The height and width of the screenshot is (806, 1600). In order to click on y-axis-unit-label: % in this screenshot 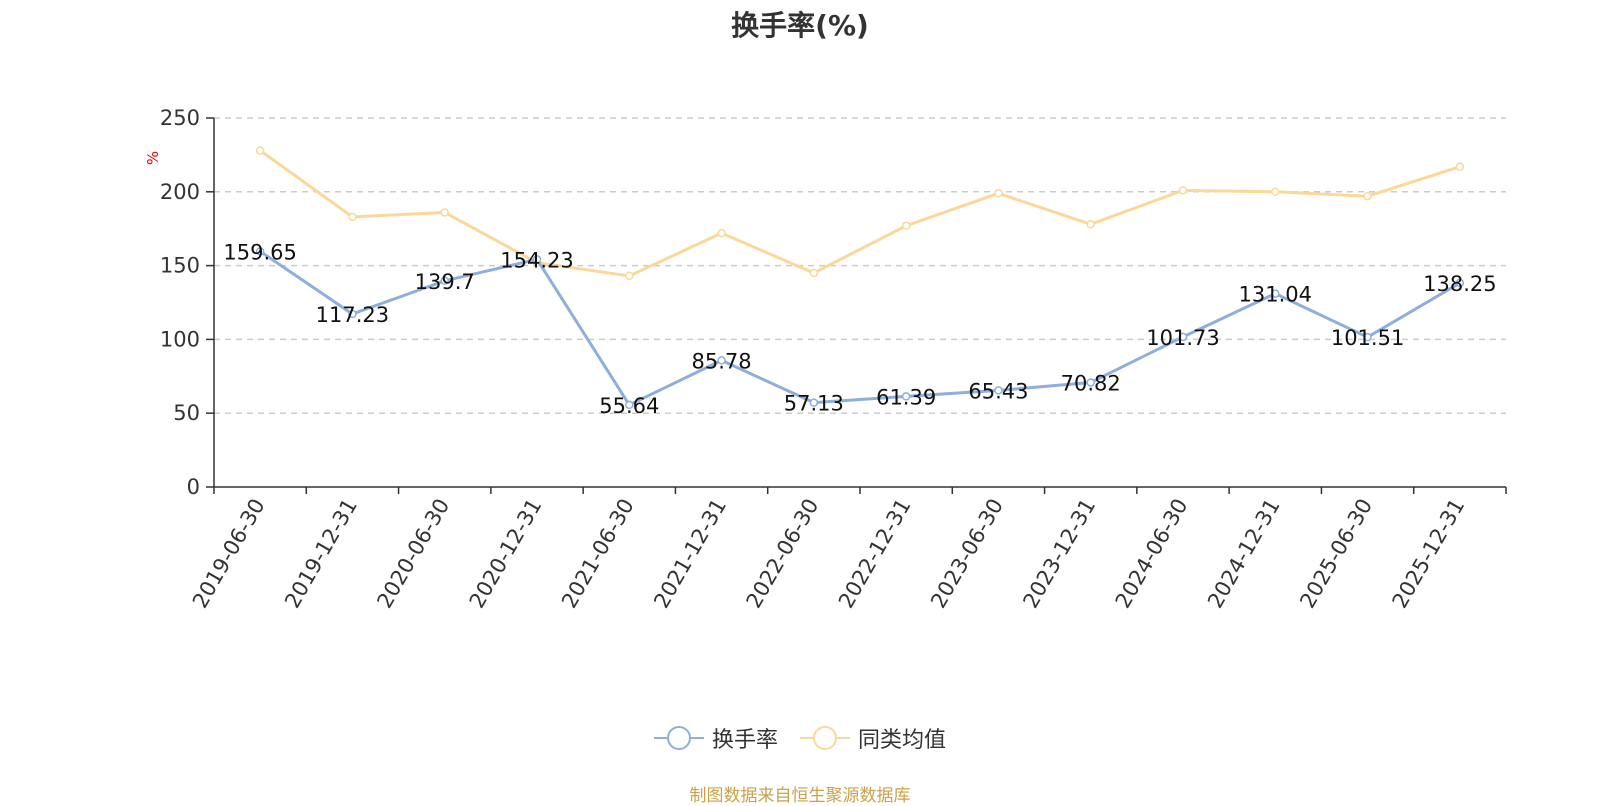, I will do `click(153, 158)`.